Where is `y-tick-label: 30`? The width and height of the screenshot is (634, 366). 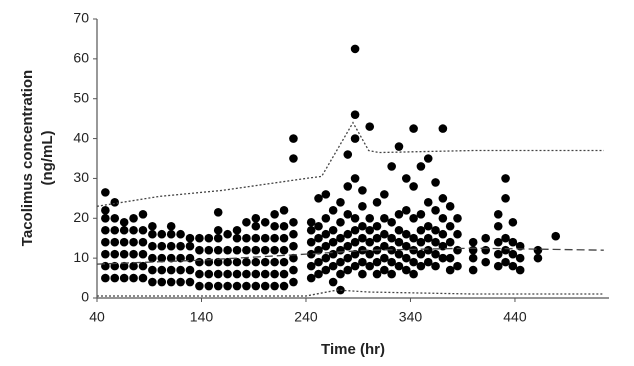 y-tick-label: 30 is located at coordinates (81, 177).